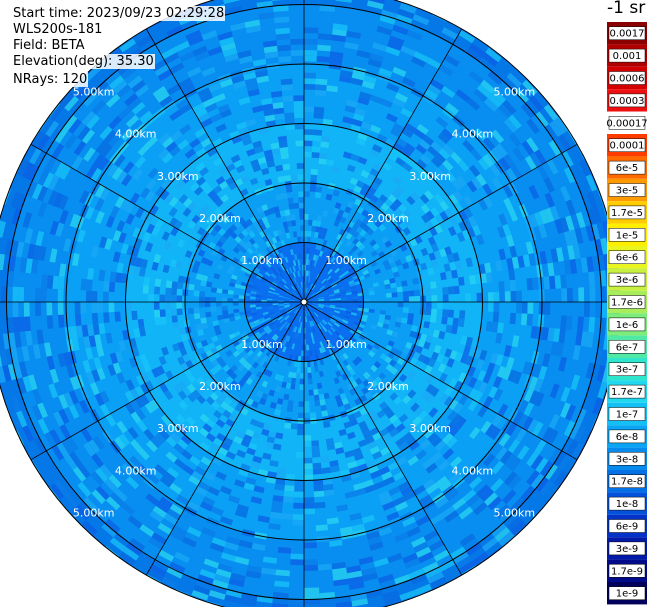 Image resolution: width=647 pixels, height=607 pixels. Describe the element at coordinates (225, 165) in the screenshot. I see `azimuth-spoke` at that location.